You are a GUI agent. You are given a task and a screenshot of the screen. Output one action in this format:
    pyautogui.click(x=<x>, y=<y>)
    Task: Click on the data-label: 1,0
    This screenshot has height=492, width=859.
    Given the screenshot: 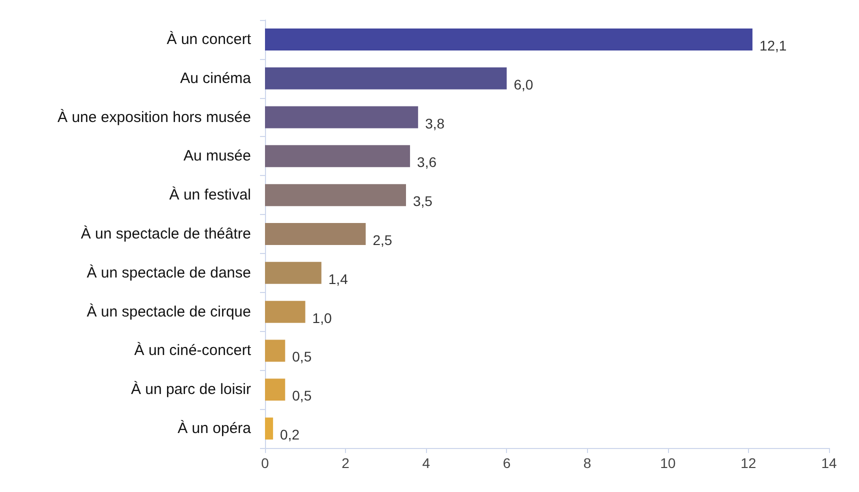 What is the action you would take?
    pyautogui.click(x=322, y=318)
    